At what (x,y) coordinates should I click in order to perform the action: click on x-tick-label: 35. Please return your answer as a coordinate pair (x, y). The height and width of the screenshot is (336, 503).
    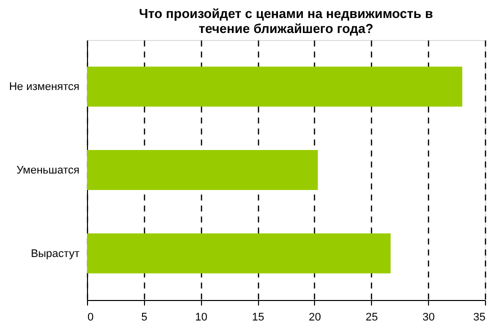
    Looking at the image, I should click on (479, 318).